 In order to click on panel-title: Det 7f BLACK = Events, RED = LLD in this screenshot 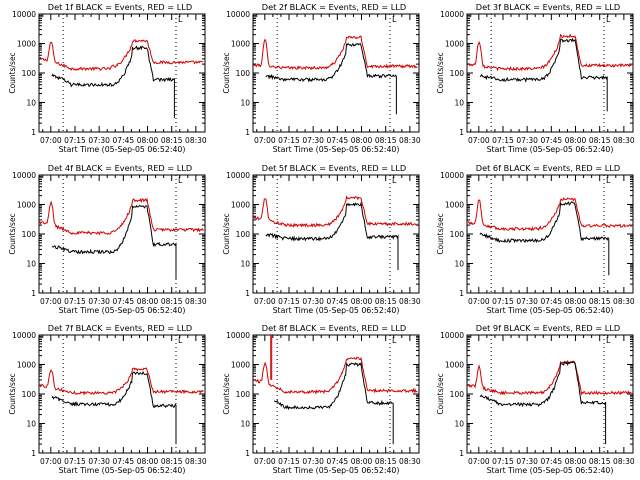, I will do `click(120, 328)`.